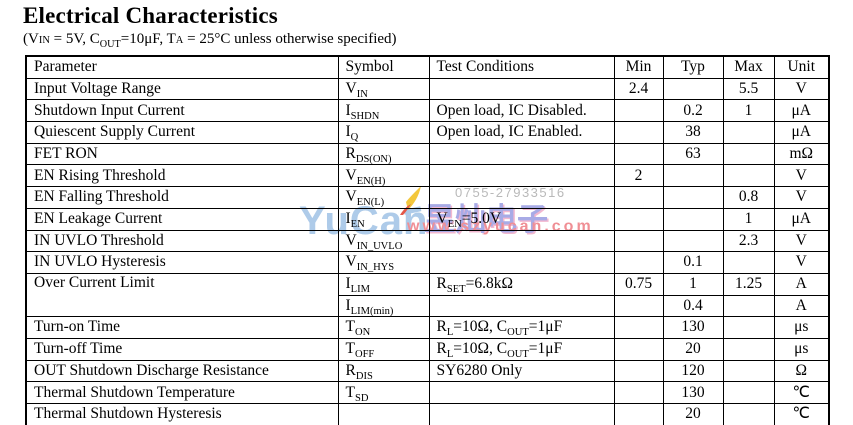  What do you see at coordinates (748, 284) in the screenshot?
I see `max-cell: 1.25` at bounding box center [748, 284].